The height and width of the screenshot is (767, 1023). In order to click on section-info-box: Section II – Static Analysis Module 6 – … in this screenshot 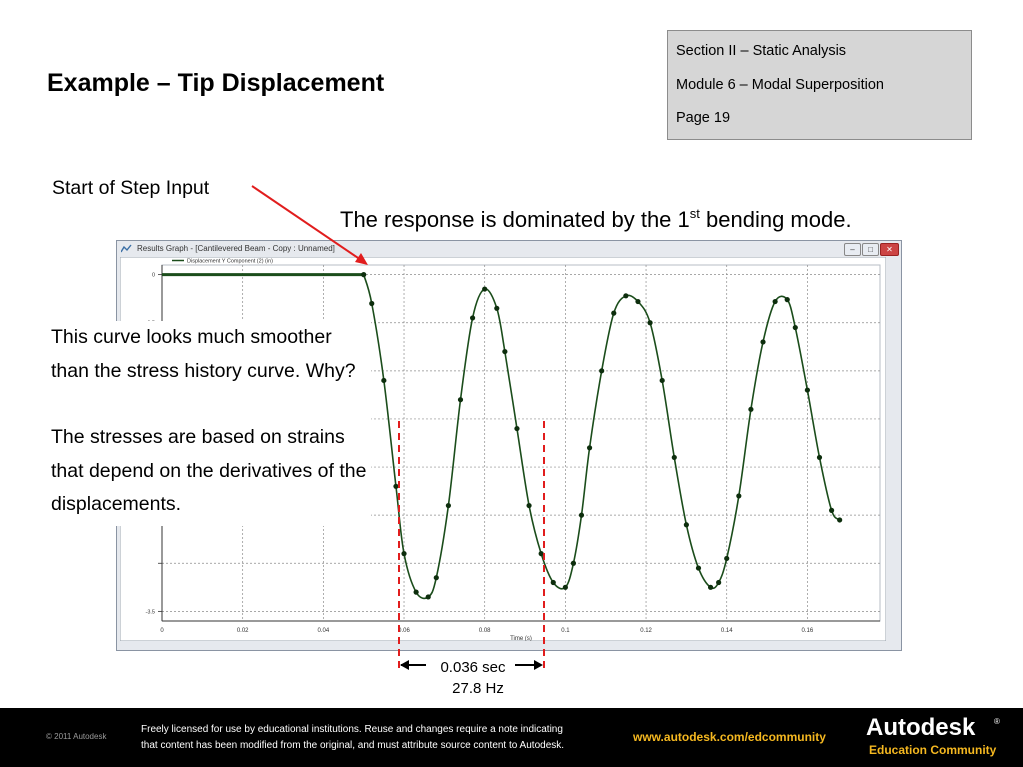, I will do `click(819, 85)`.